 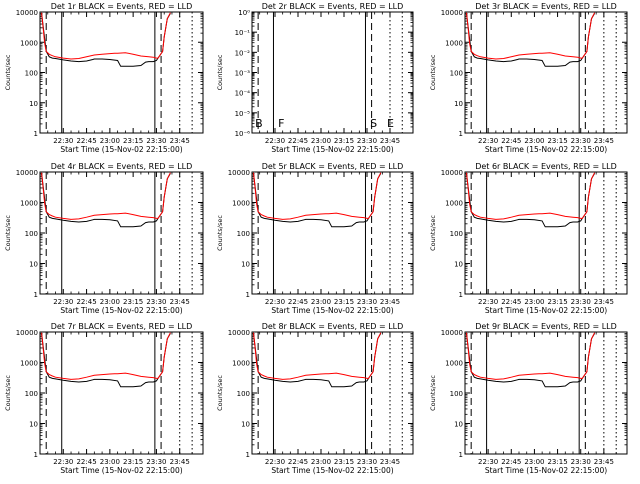 I want to click on y-tick-label: 10⁻¹, so click(x=243, y=33).